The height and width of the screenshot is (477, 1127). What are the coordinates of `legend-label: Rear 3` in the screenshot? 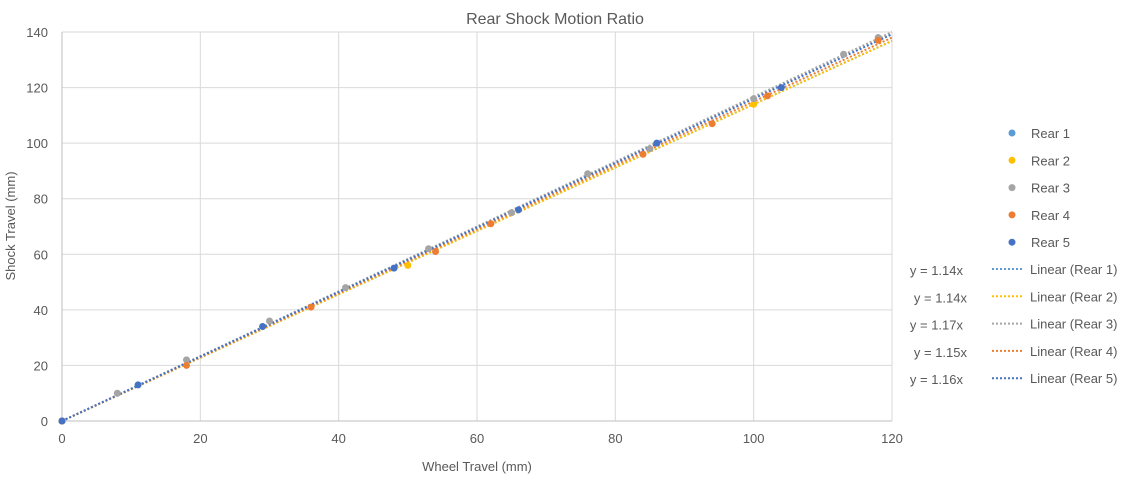 It's located at (1050, 188).